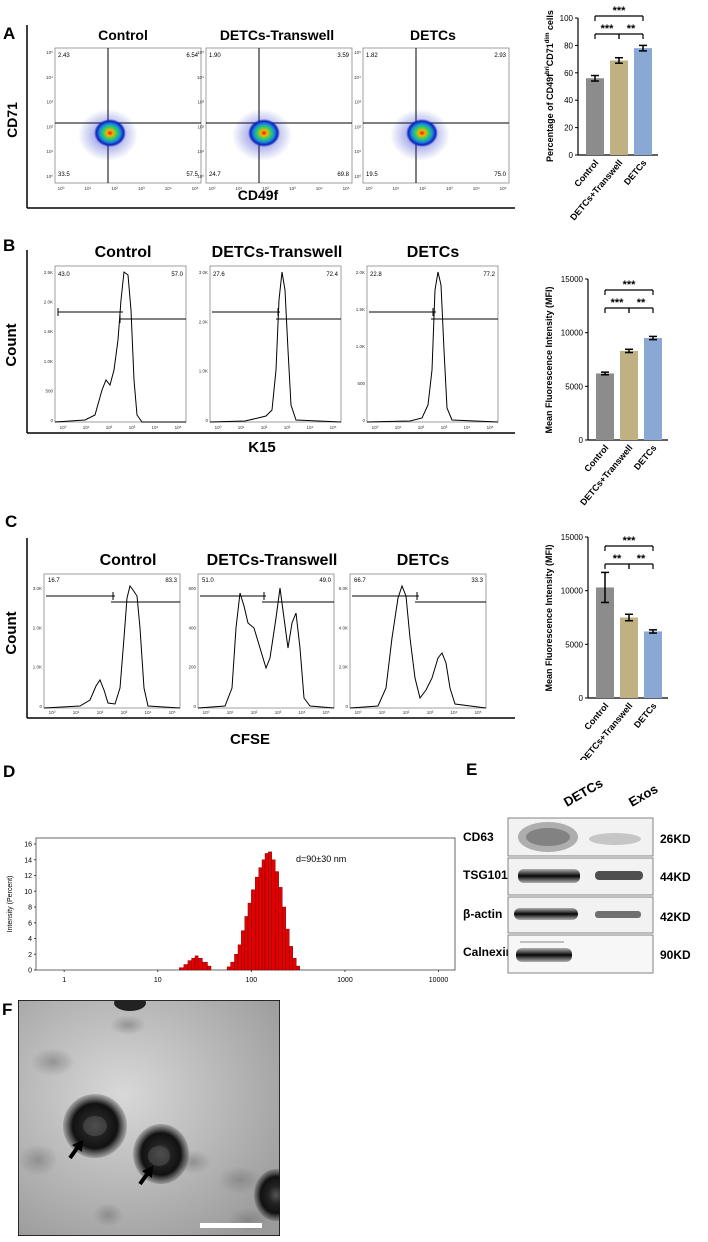 The width and height of the screenshot is (708, 1242). What do you see at coordinates (500, 56) in the screenshot?
I see `flow-a-q-ur-3: 2.93` at bounding box center [500, 56].